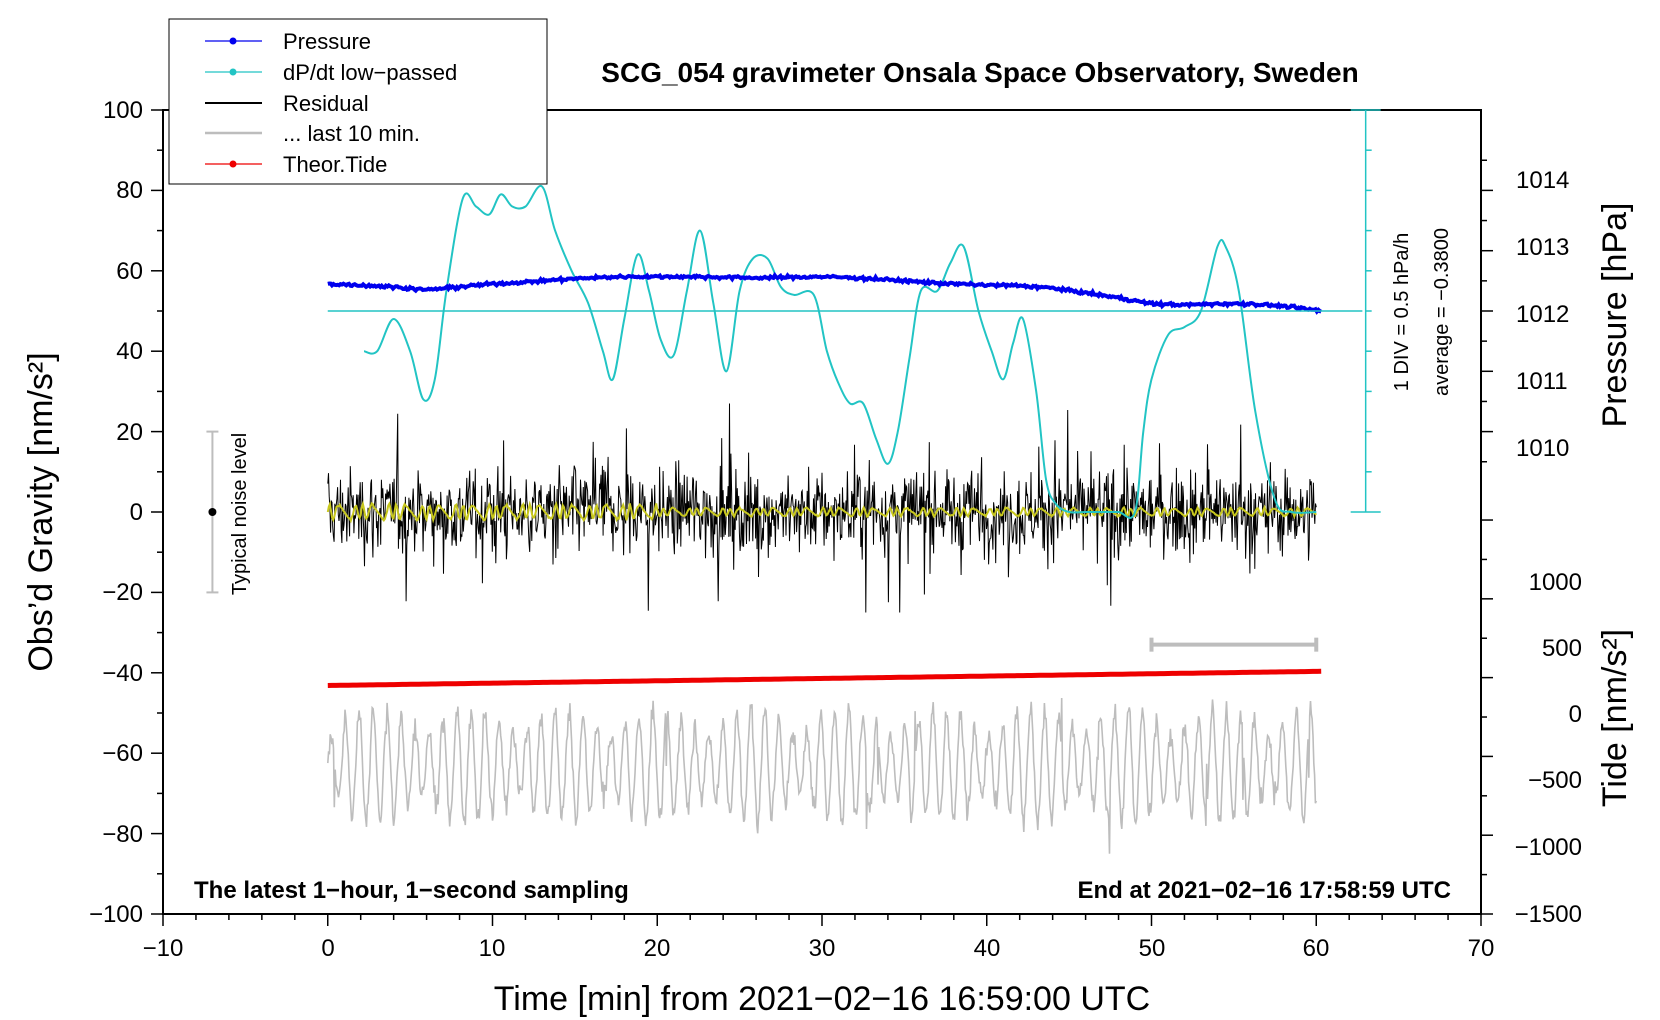 This screenshot has width=1660, height=1020. I want to click on x-tick-label: 70, so click(1481, 948).